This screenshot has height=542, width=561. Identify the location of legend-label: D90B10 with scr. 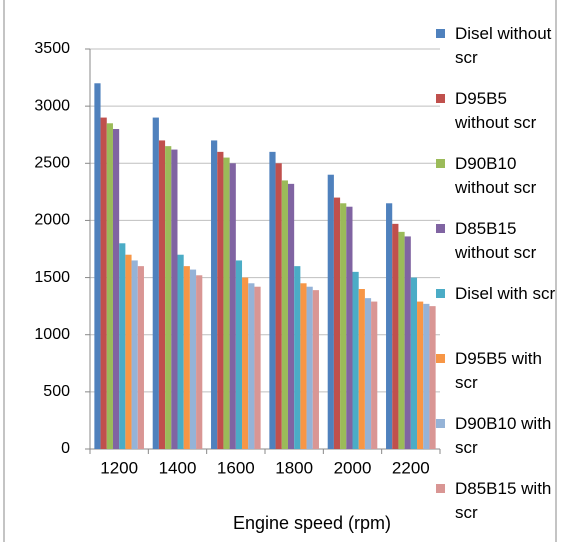
(503, 435).